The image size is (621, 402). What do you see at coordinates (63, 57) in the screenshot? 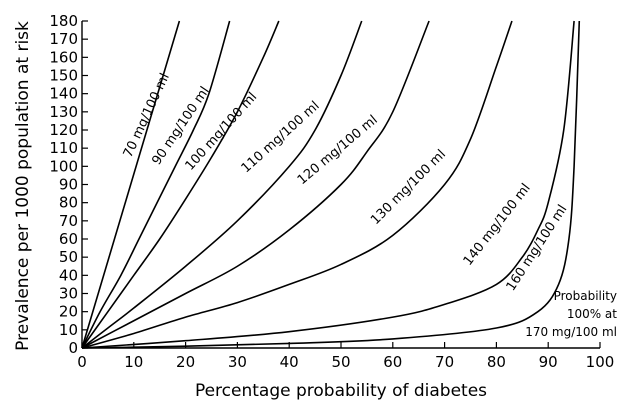
I see `y-tick-label: 160` at bounding box center [63, 57].